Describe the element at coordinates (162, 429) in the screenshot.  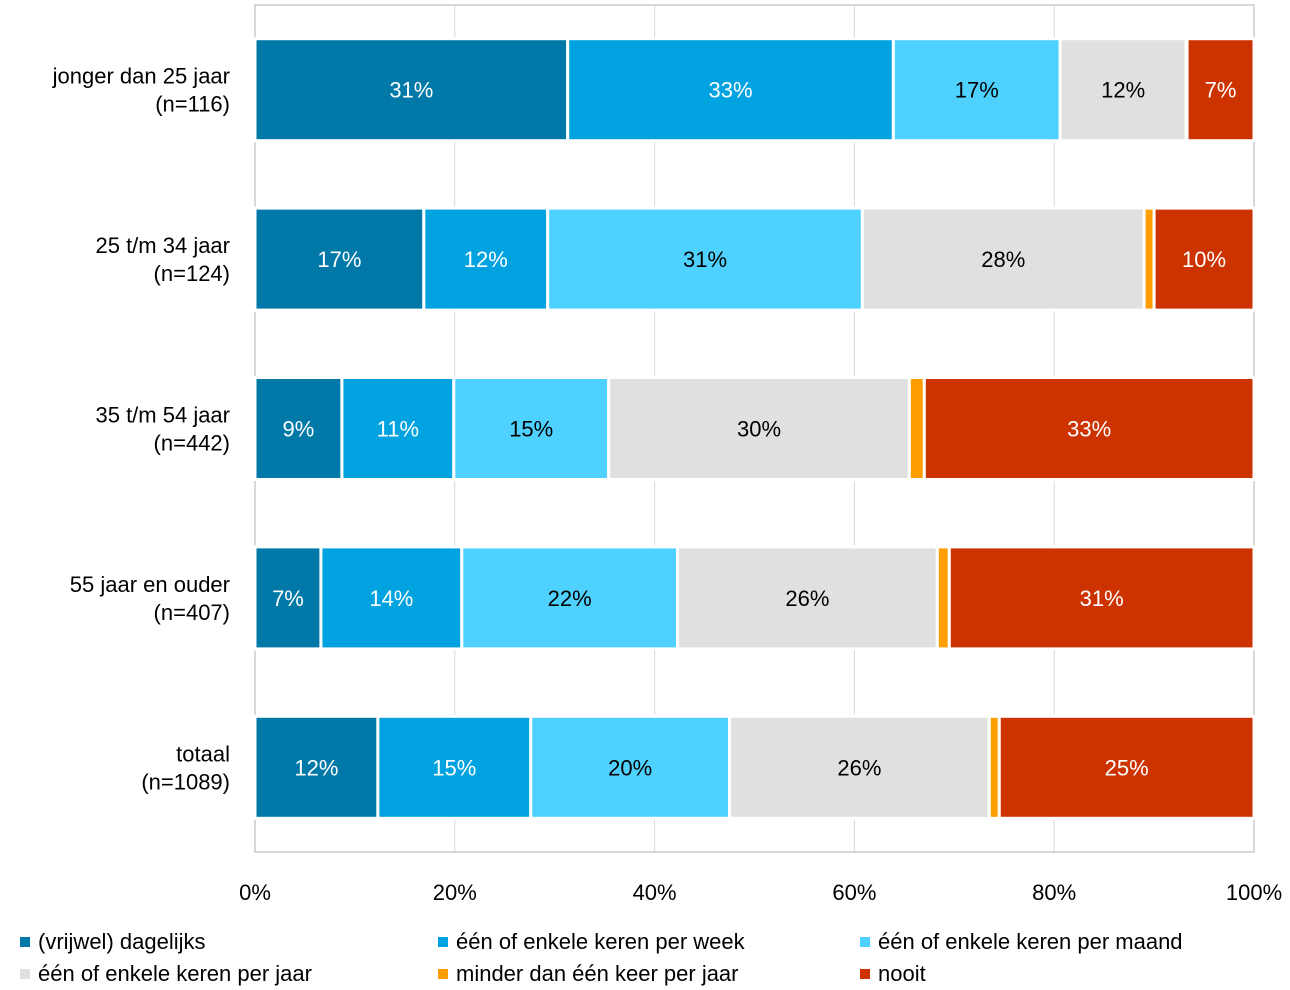
I see `category-label: 35 t/m 54 jaar (n=442)` at that location.